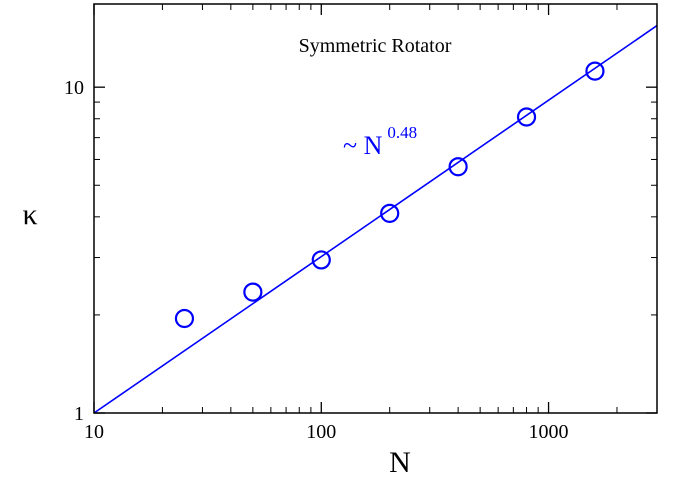 The height and width of the screenshot is (478, 674). Describe the element at coordinates (79, 414) in the screenshot. I see `y-tick-label: 1` at that location.